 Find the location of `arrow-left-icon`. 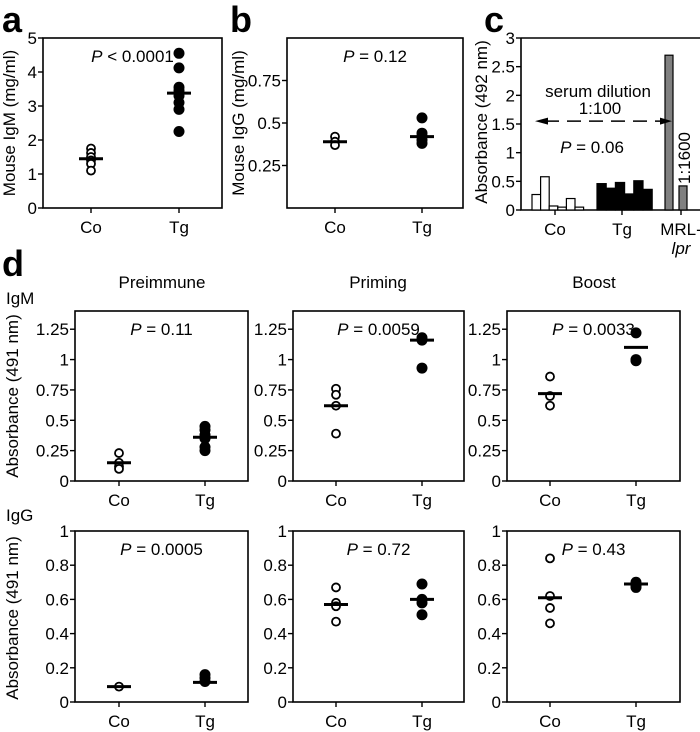

arrow-left-icon is located at coordinates (541, 121).